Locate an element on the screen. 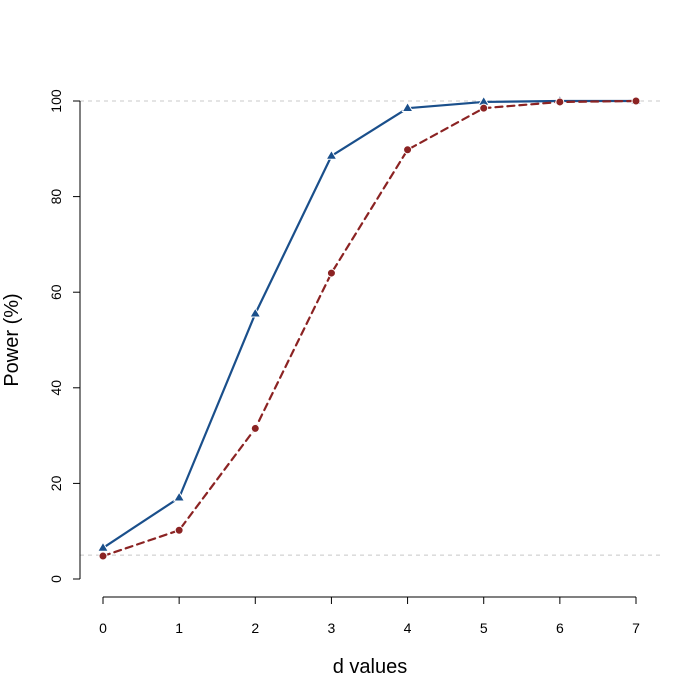 This screenshot has width=700, height=700. x-tick-label-7: 7 is located at coordinates (636, 628).